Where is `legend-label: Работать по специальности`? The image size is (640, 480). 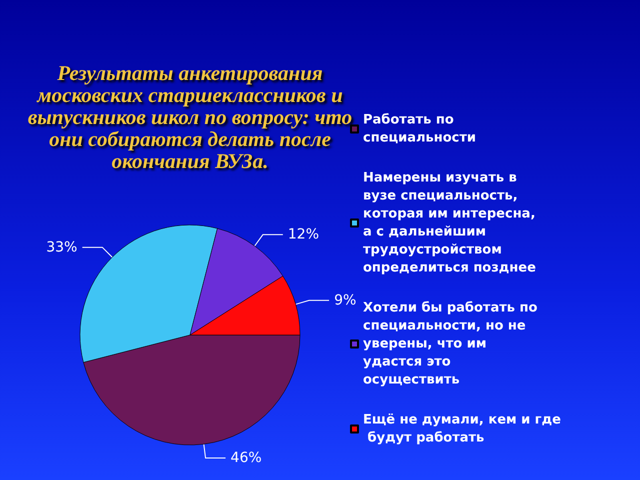 legend-label: Работать по специальности is located at coordinates (419, 129).